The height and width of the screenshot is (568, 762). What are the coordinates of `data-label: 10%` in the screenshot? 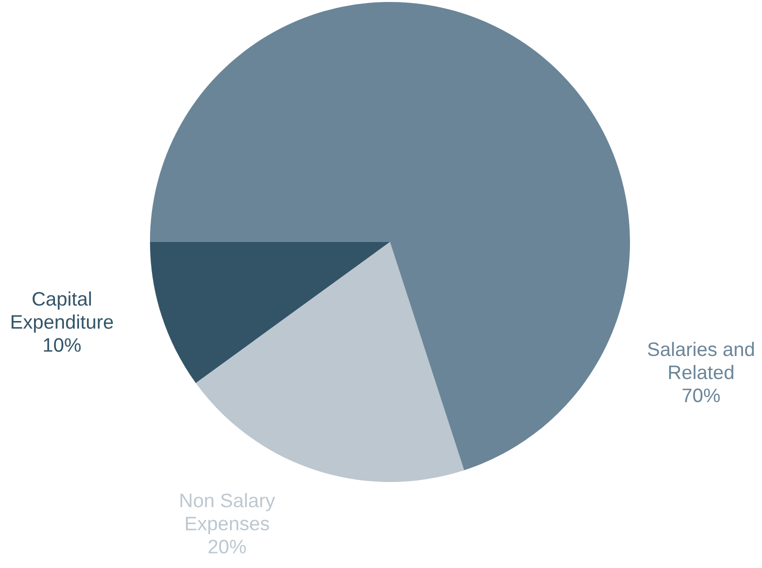 It's located at (62, 345).